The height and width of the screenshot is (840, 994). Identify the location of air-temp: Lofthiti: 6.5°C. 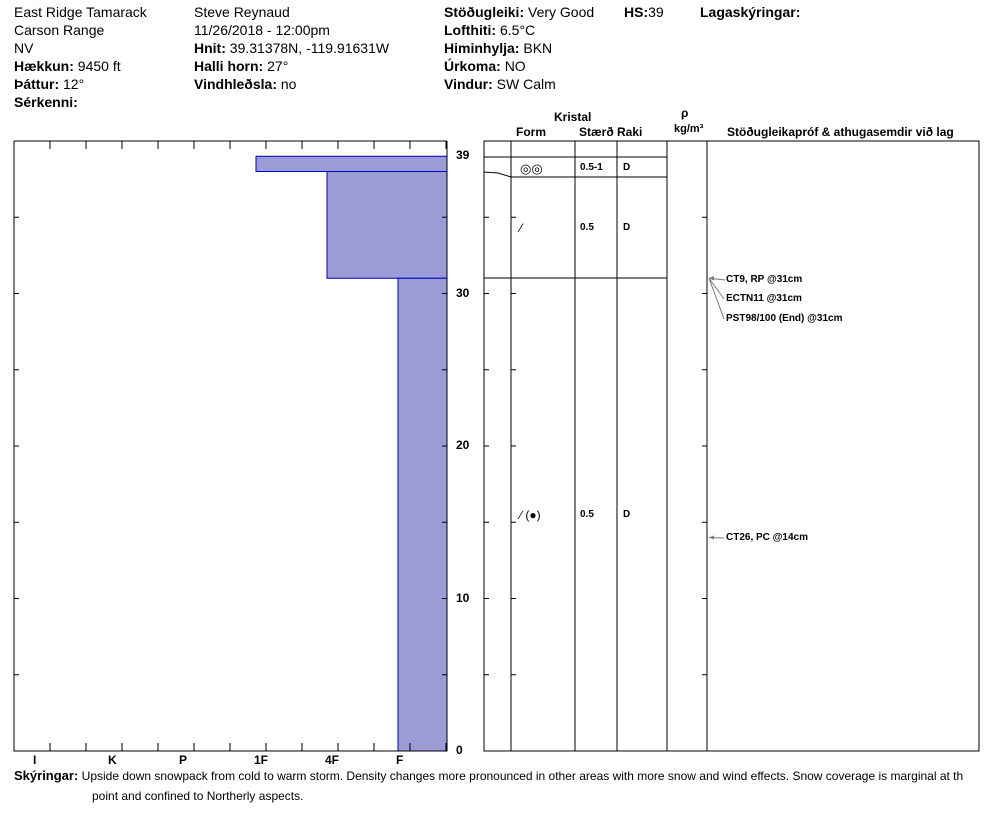
(490, 30).